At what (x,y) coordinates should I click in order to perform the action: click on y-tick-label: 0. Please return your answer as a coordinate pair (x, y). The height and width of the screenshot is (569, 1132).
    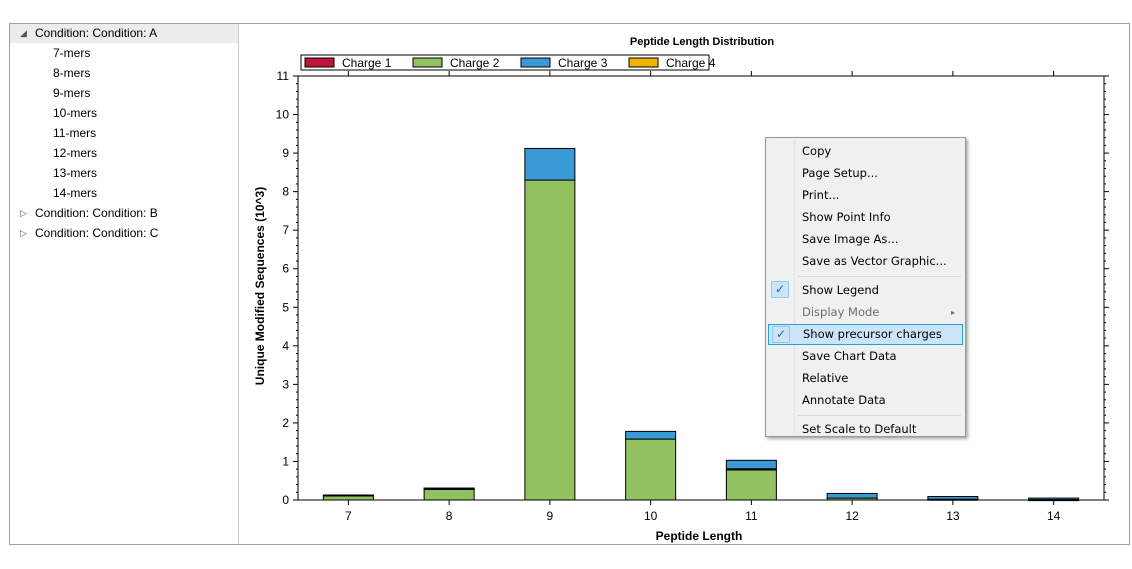
    Looking at the image, I should click on (285, 500).